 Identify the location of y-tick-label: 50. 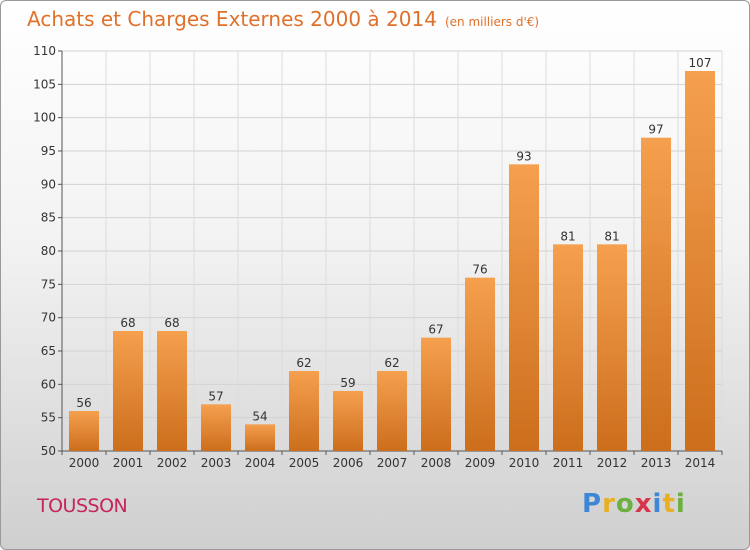
(48, 451).